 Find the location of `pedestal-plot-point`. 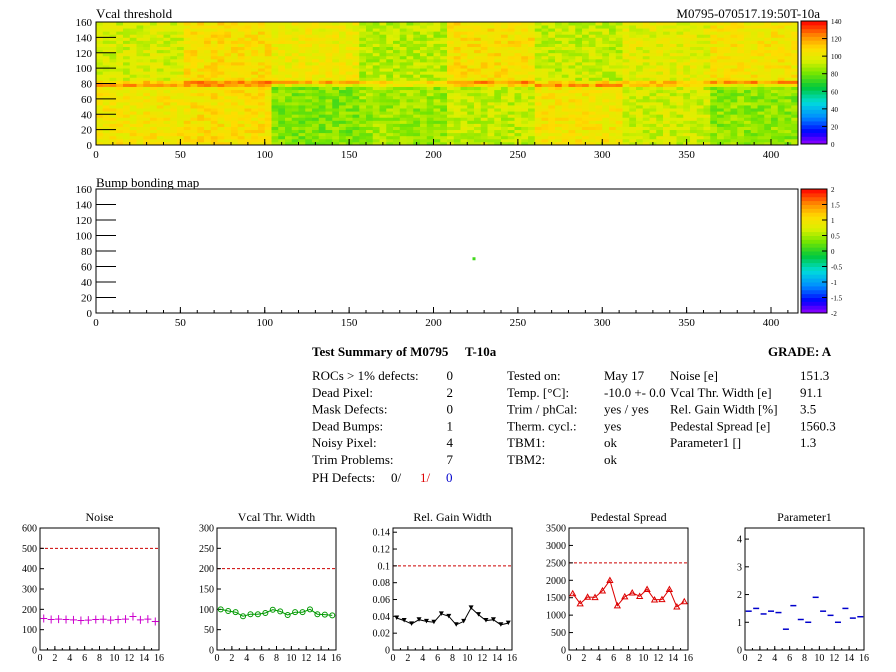

pedestal-plot-point is located at coordinates (595, 597).